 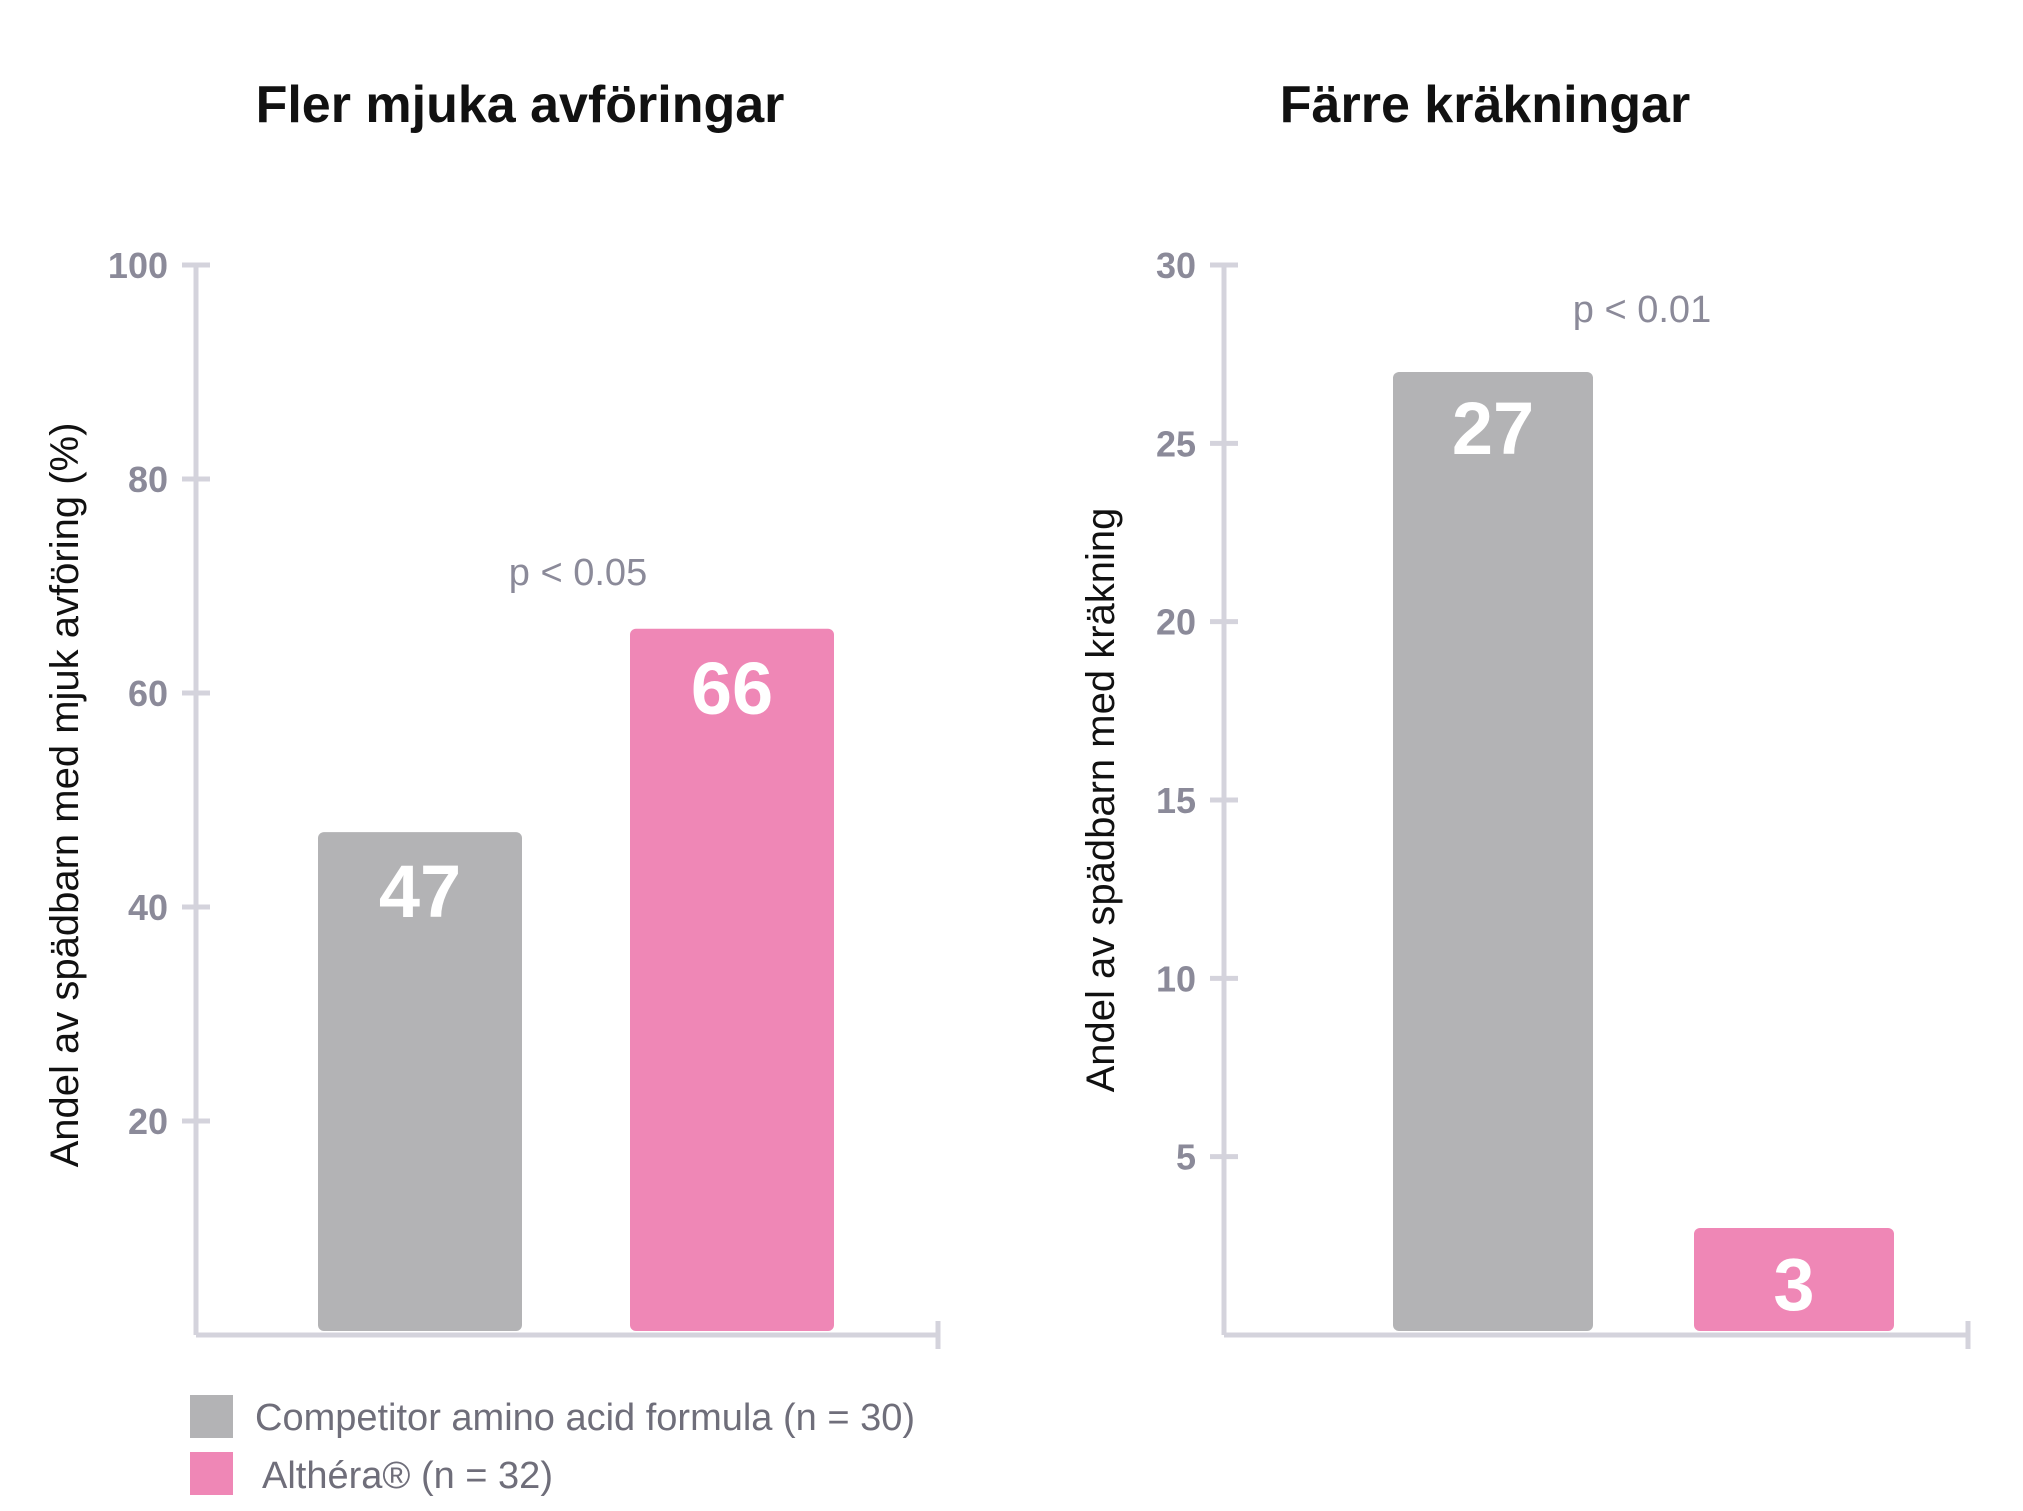 I want to click on legend-label: Althéra® (n = 32), so click(x=407, y=1476).